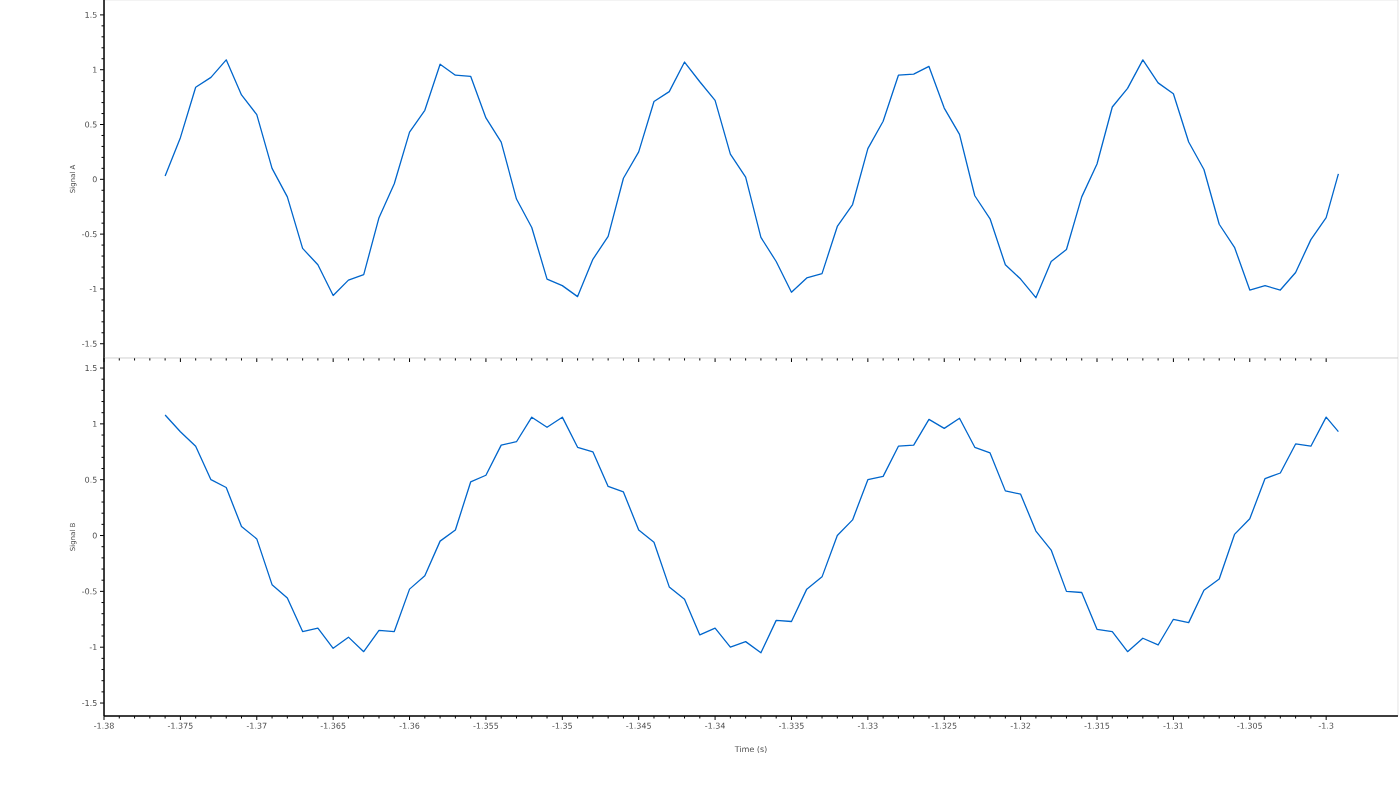 Image resolution: width=1400 pixels, height=800 pixels. I want to click on x-tick-label: -1.305, so click(1249, 725).